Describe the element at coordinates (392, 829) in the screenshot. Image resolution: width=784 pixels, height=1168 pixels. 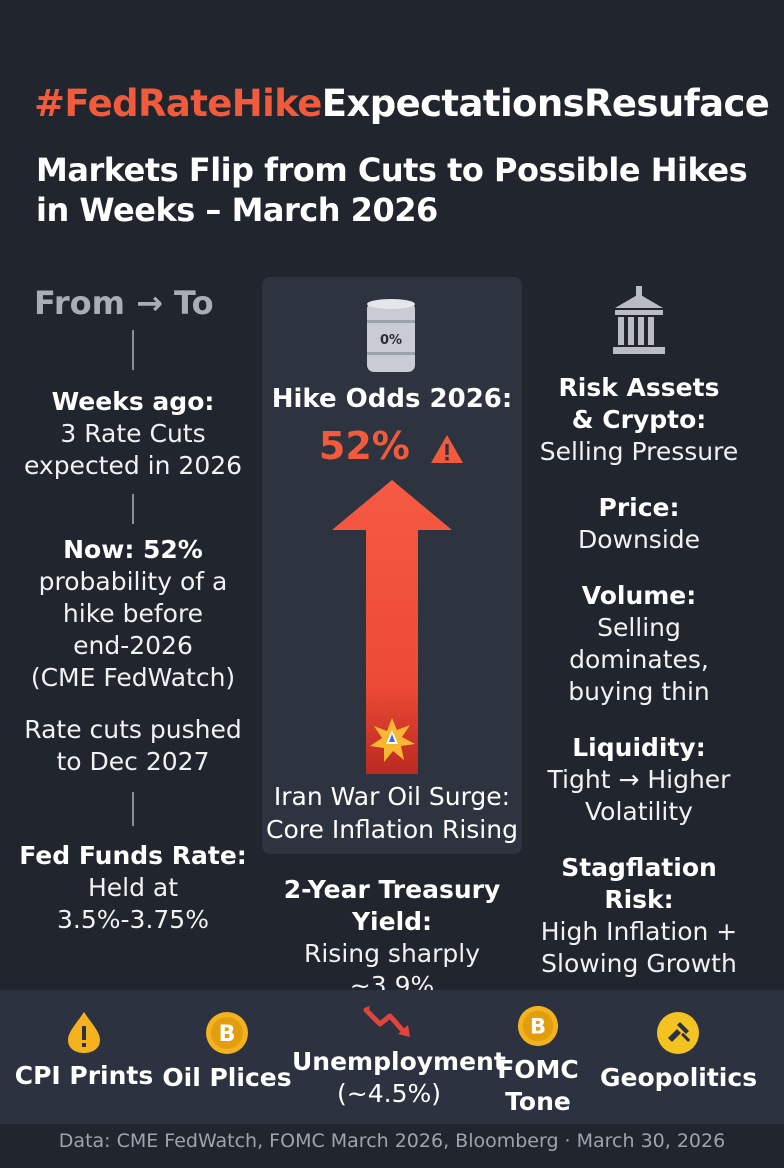
I see `inflation-line: Core Inflation Rising` at that location.